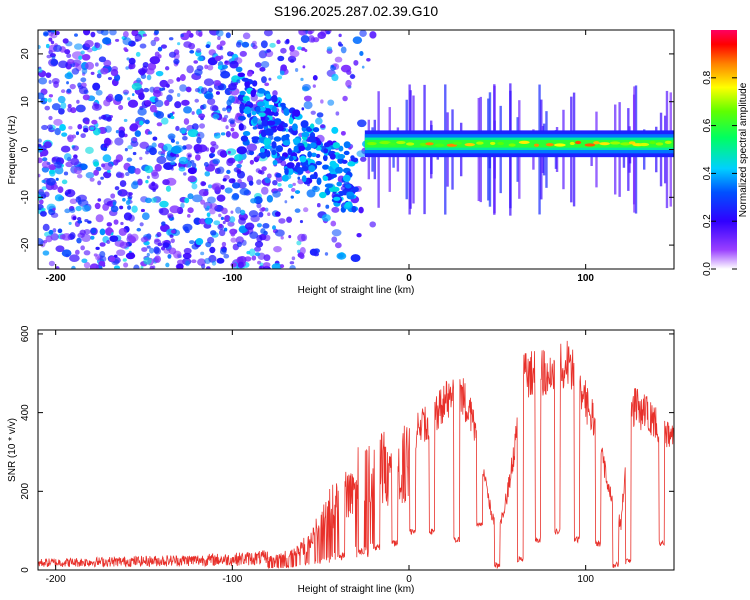  What do you see at coordinates (56, 579) in the screenshot?
I see `x-tick-label: -200` at bounding box center [56, 579].